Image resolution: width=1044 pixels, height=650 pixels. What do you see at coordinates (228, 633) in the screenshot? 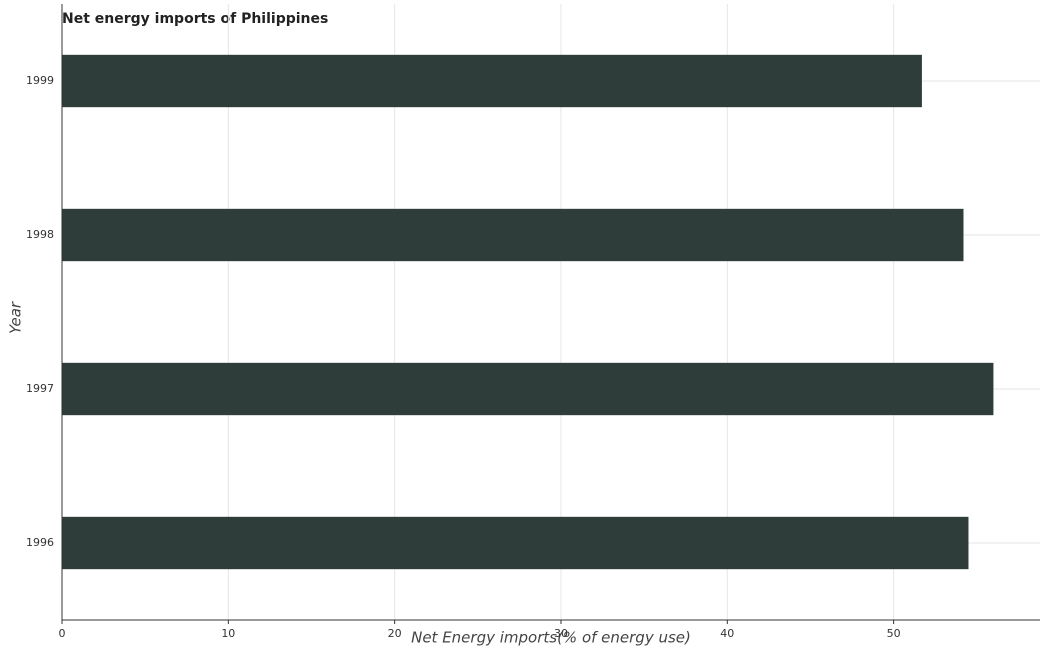
I see `x-tick-label: 10` at bounding box center [228, 633].